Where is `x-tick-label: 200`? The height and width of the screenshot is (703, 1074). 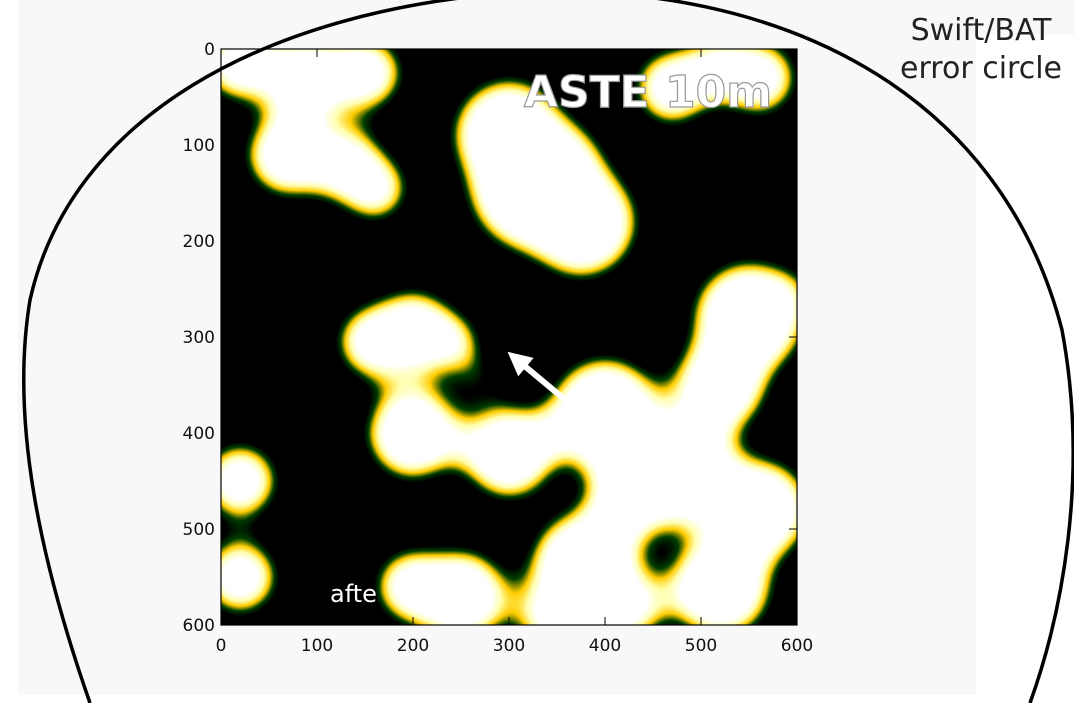 x-tick-label: 200 is located at coordinates (413, 646).